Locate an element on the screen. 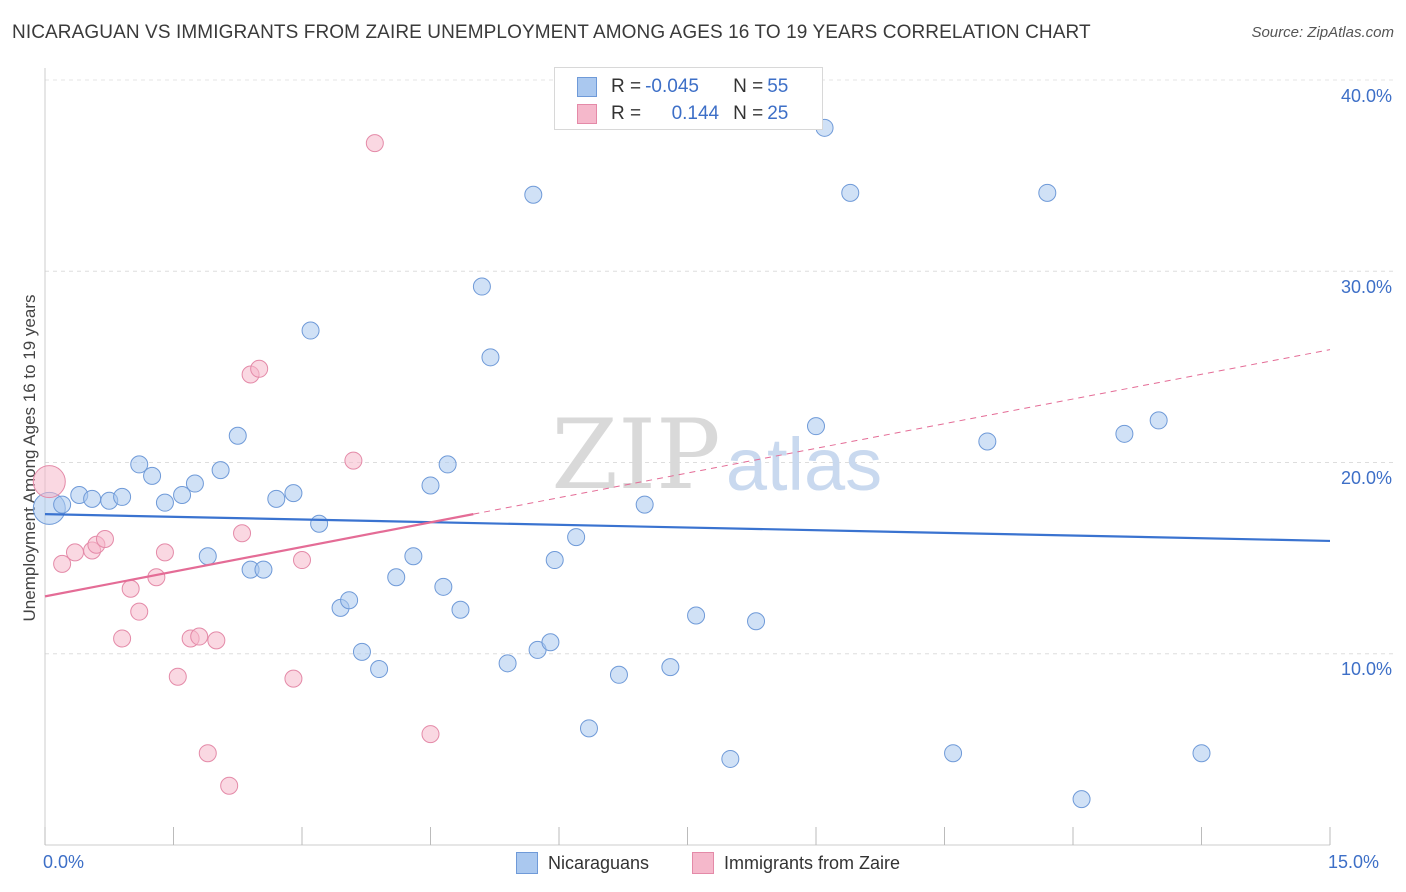 The image size is (1406, 892). r-label: R = is located at coordinates (626, 86).